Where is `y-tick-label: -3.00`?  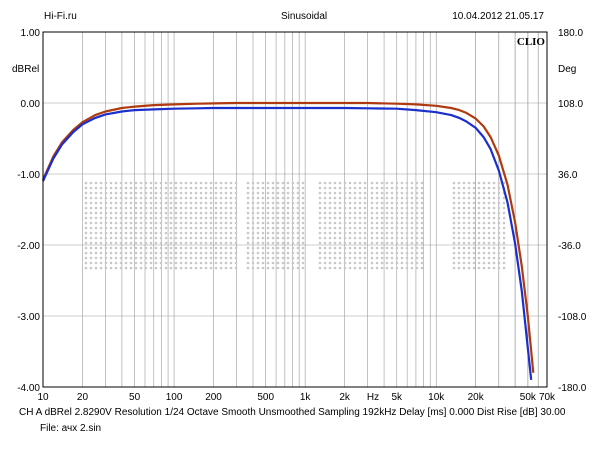 y-tick-label: -3.00 is located at coordinates (28, 317).